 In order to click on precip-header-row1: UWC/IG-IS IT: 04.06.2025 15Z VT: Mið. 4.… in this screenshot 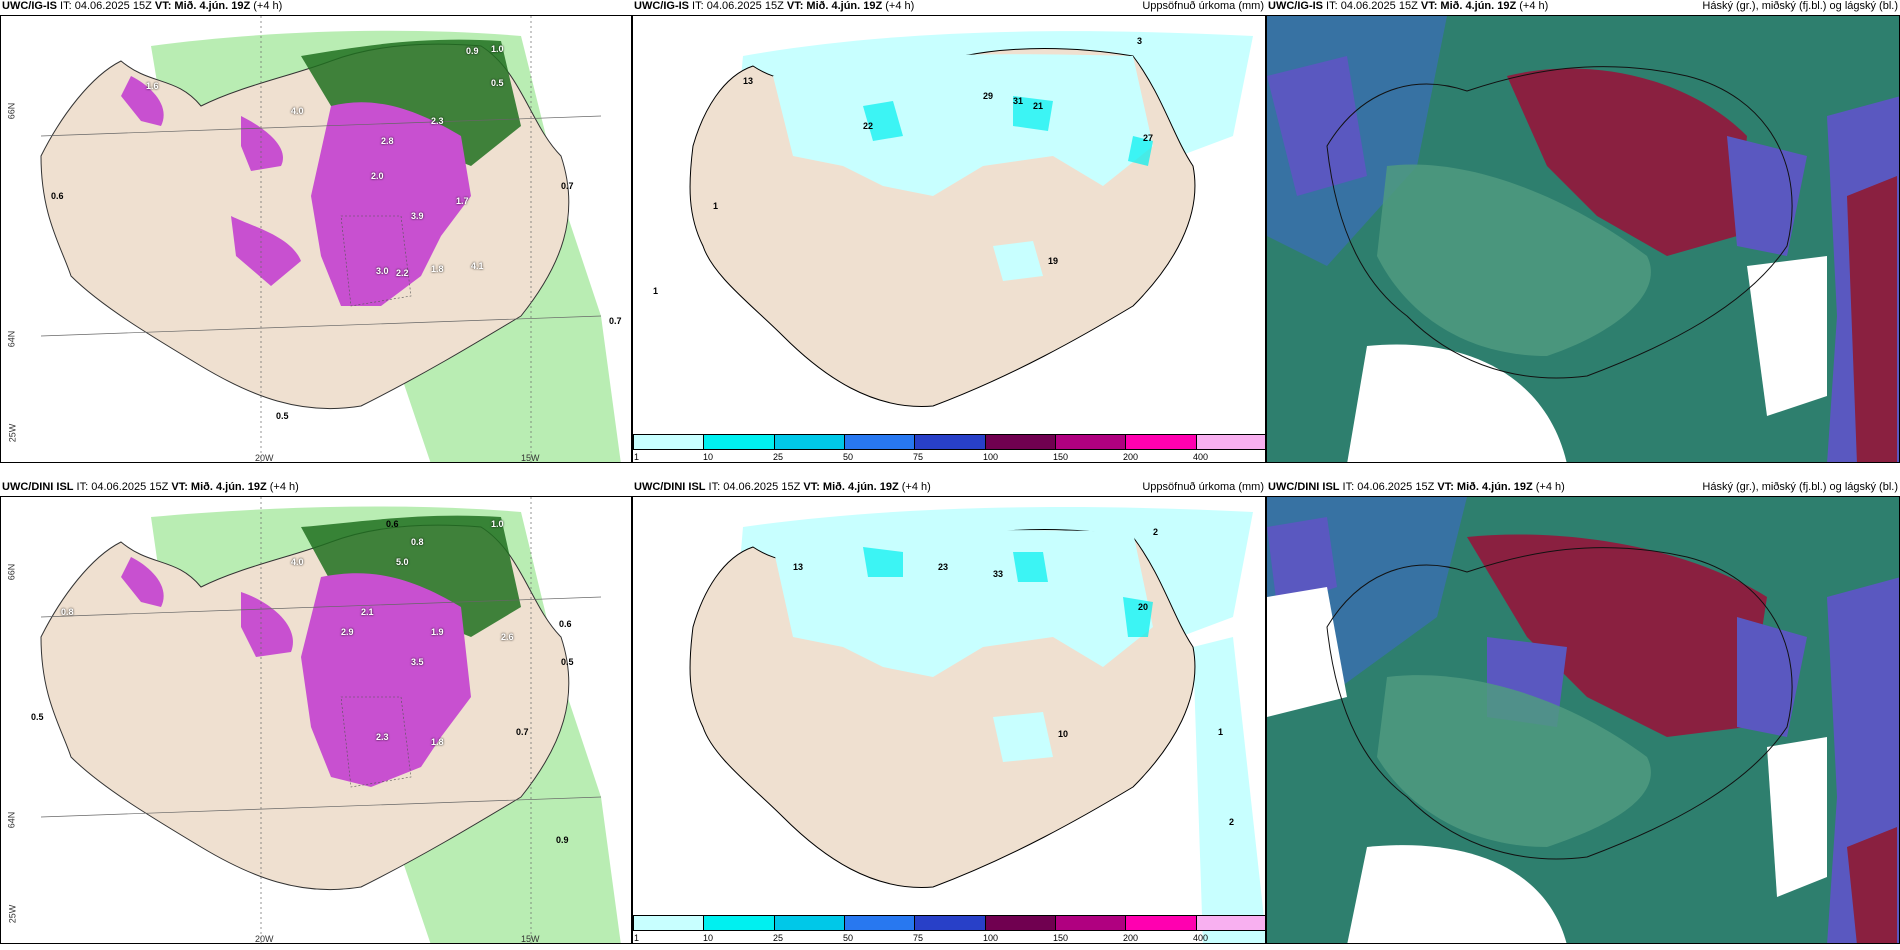, I will do `click(774, 6)`.